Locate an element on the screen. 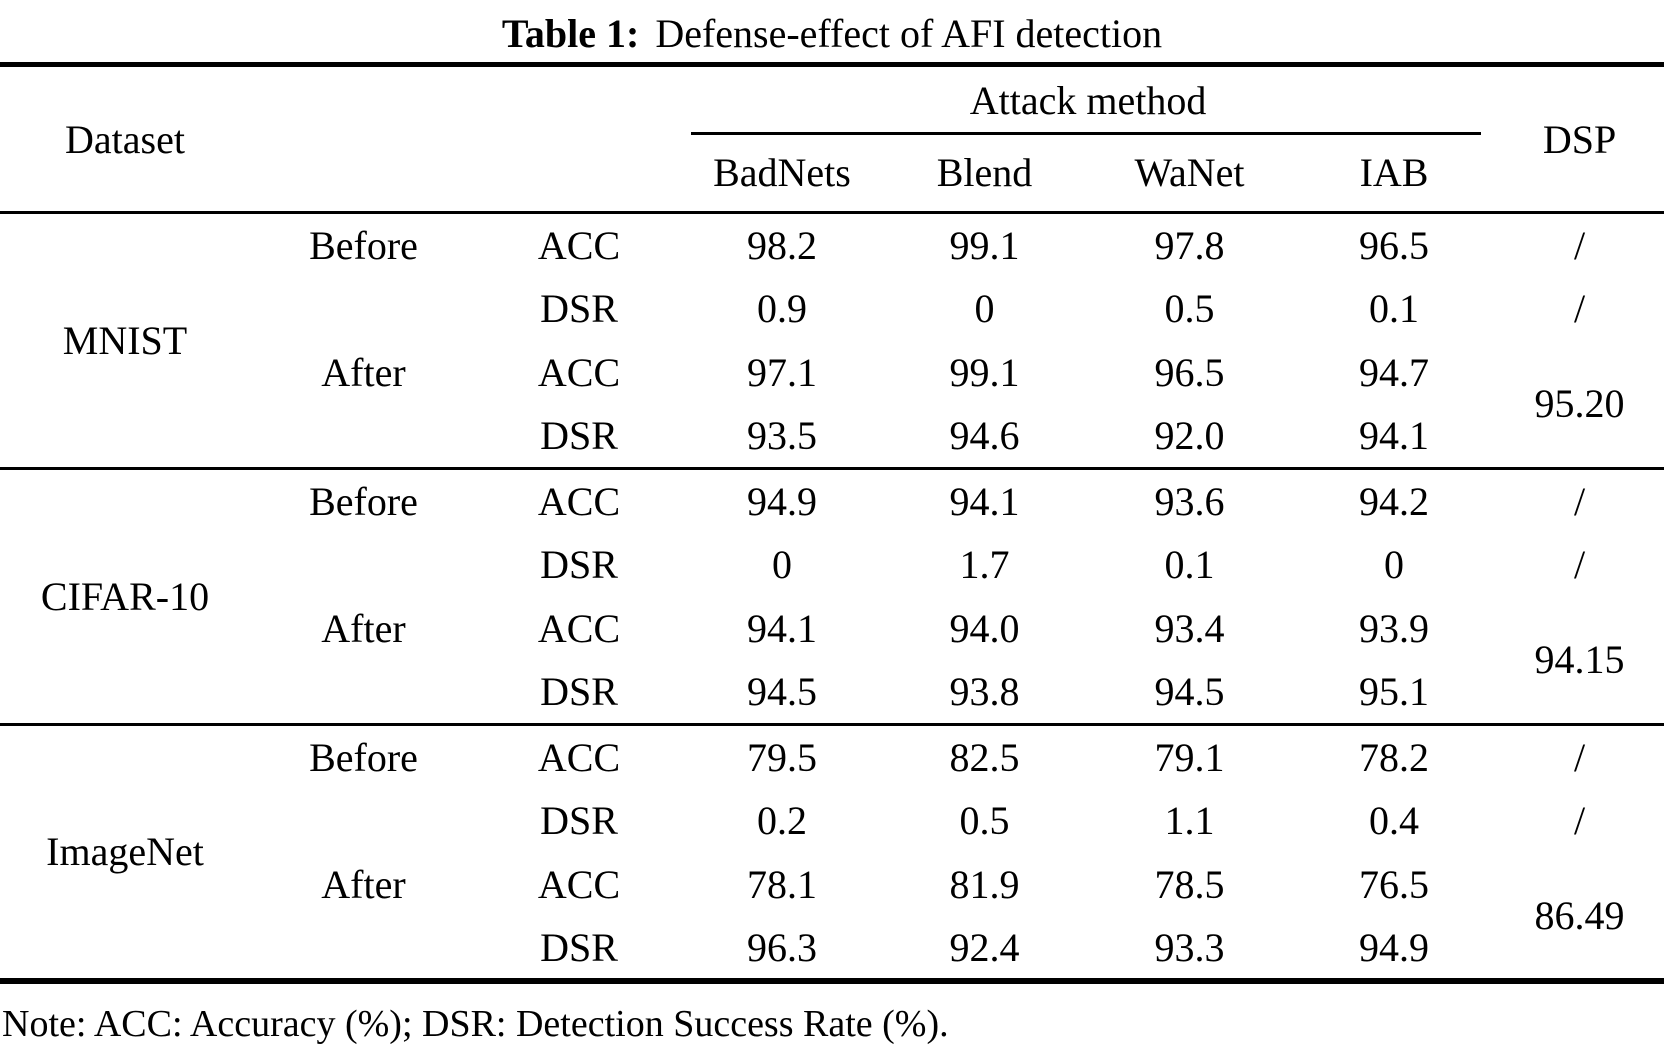 The height and width of the screenshot is (1058, 1664). header-spacer is located at coordinates (465, 139).